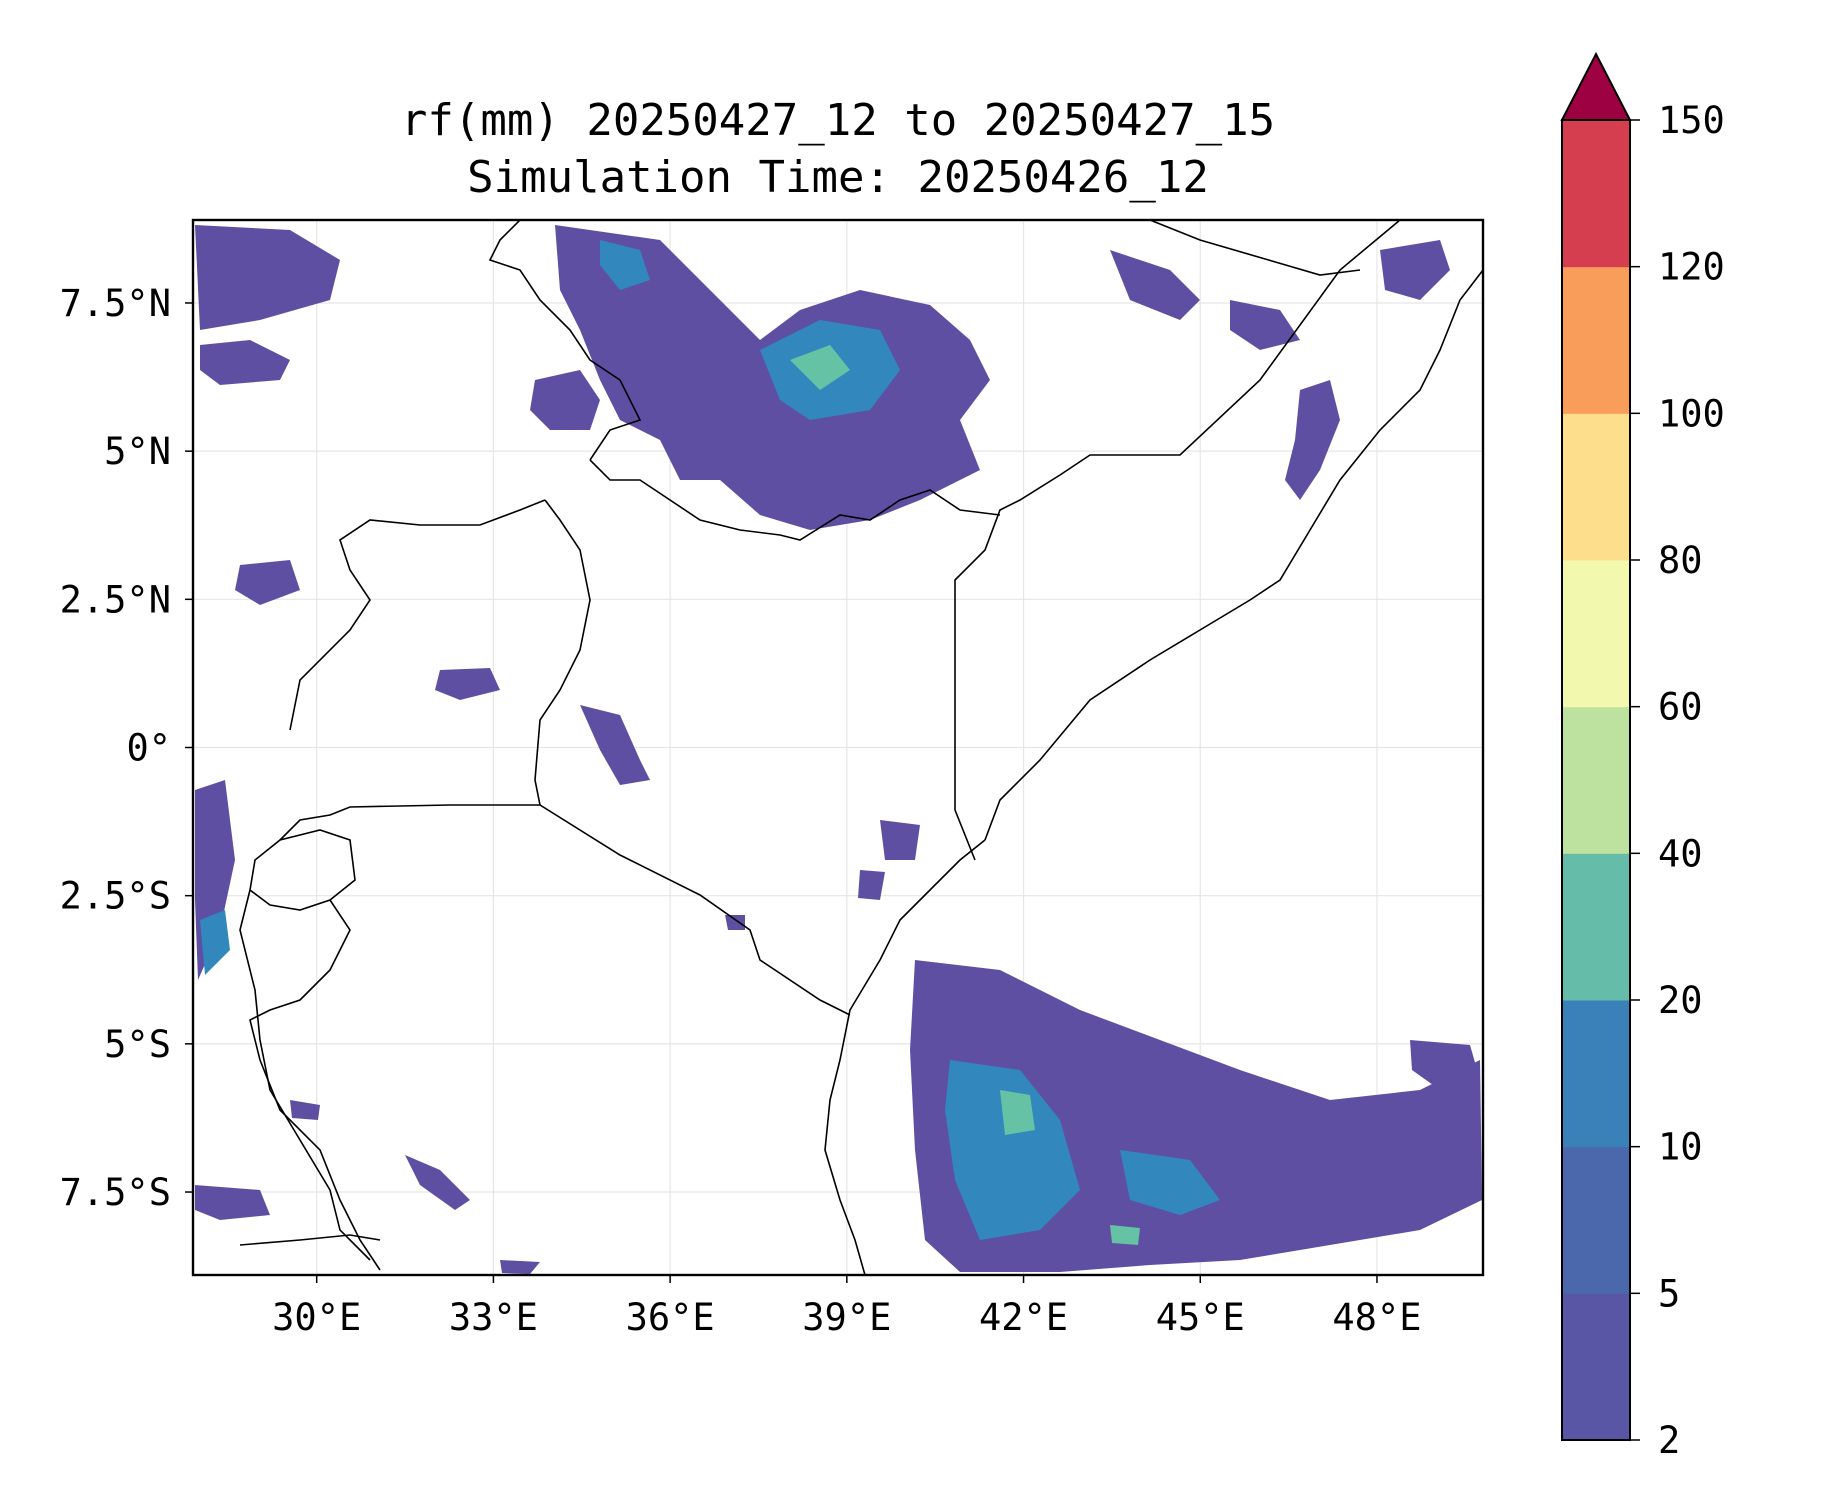  Describe the element at coordinates (1680, 560) in the screenshot. I see `colorbar-tick-label: 80` at that location.